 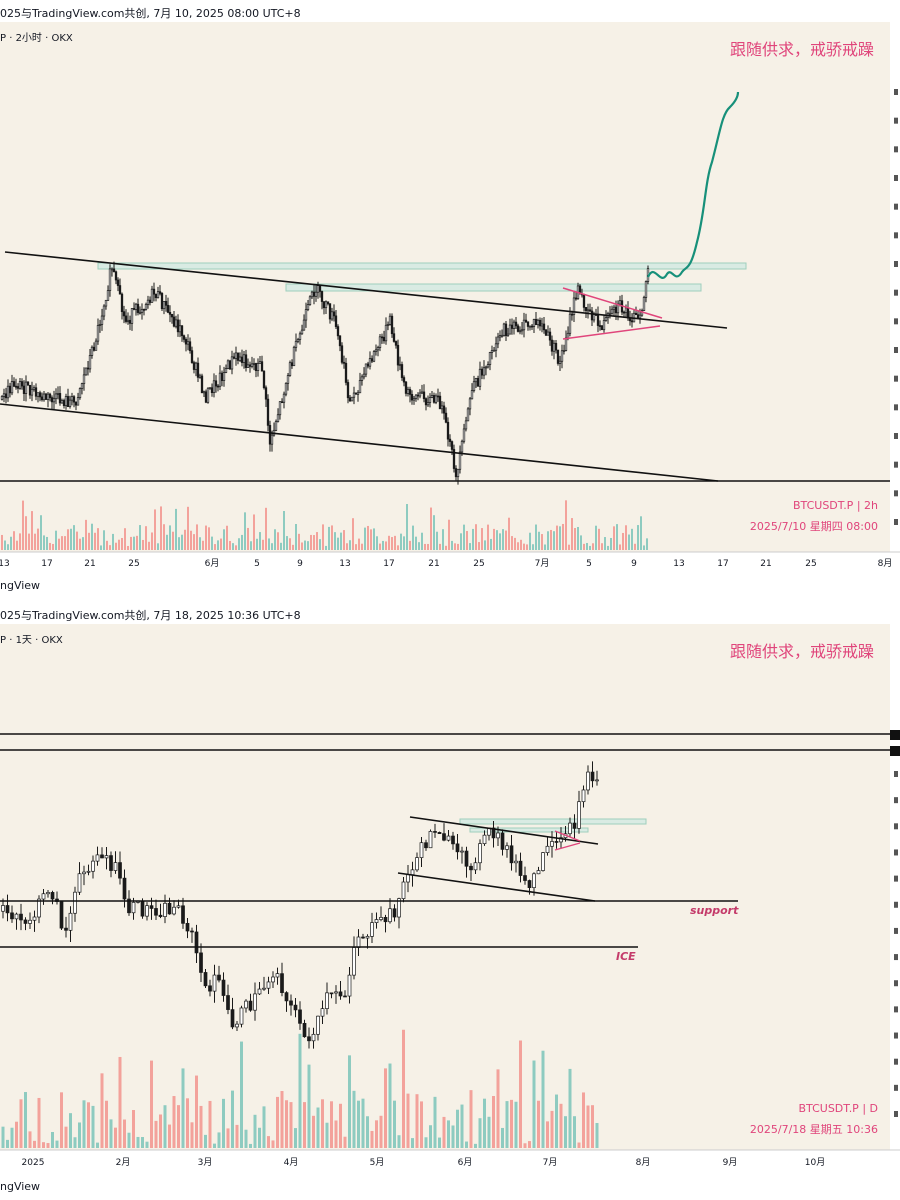 What do you see at coordinates (896, 1035) in the screenshot?
I see `bottom-price-tick` at bounding box center [896, 1035].